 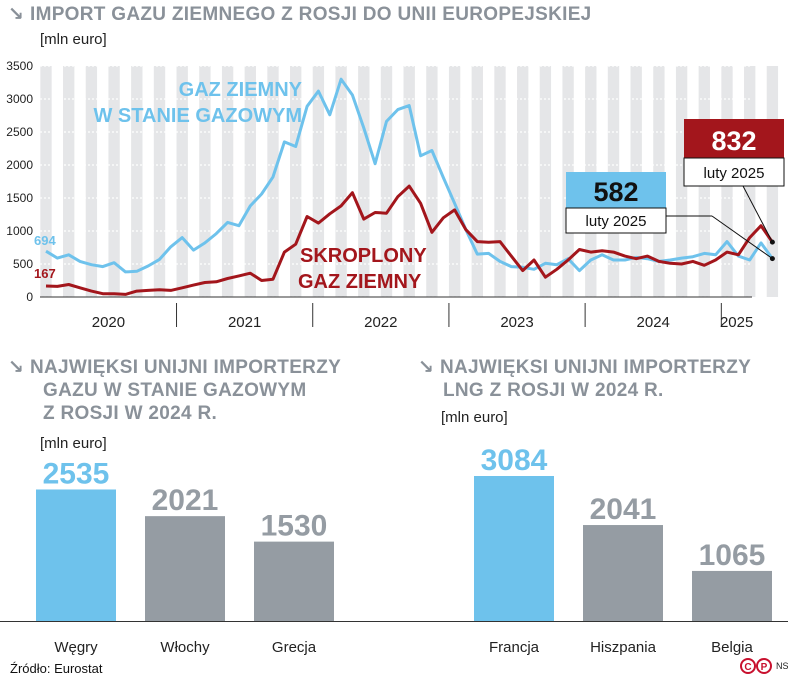 What do you see at coordinates (76, 555) in the screenshot?
I see `bar-węgry` at bounding box center [76, 555].